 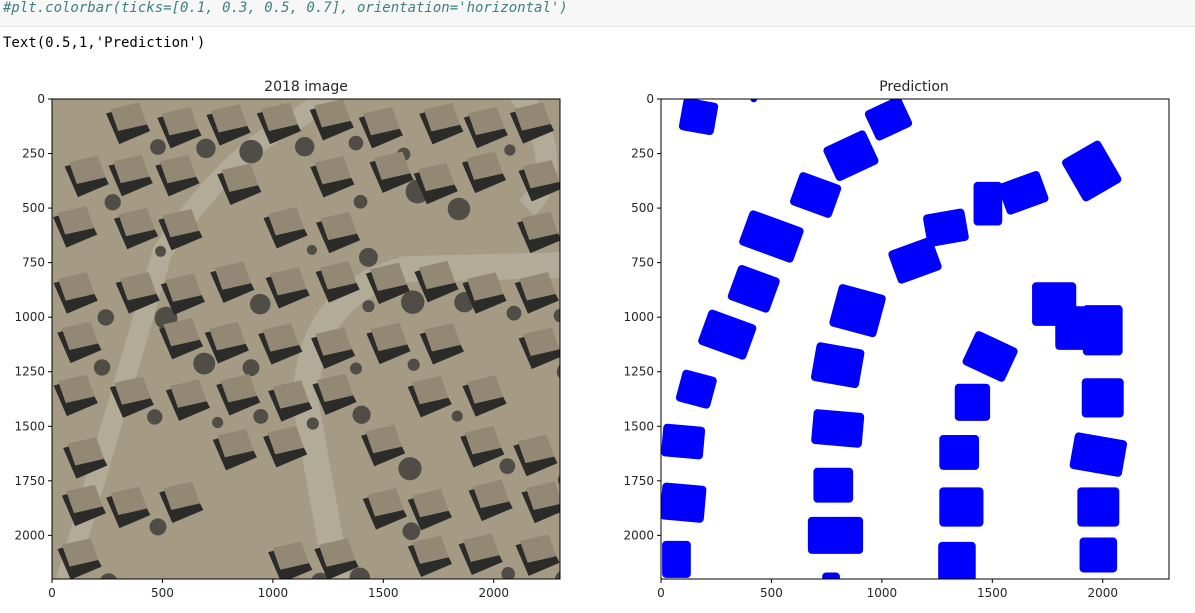 What do you see at coordinates (273, 593) in the screenshot?
I see `xtick-label: 1000` at bounding box center [273, 593].